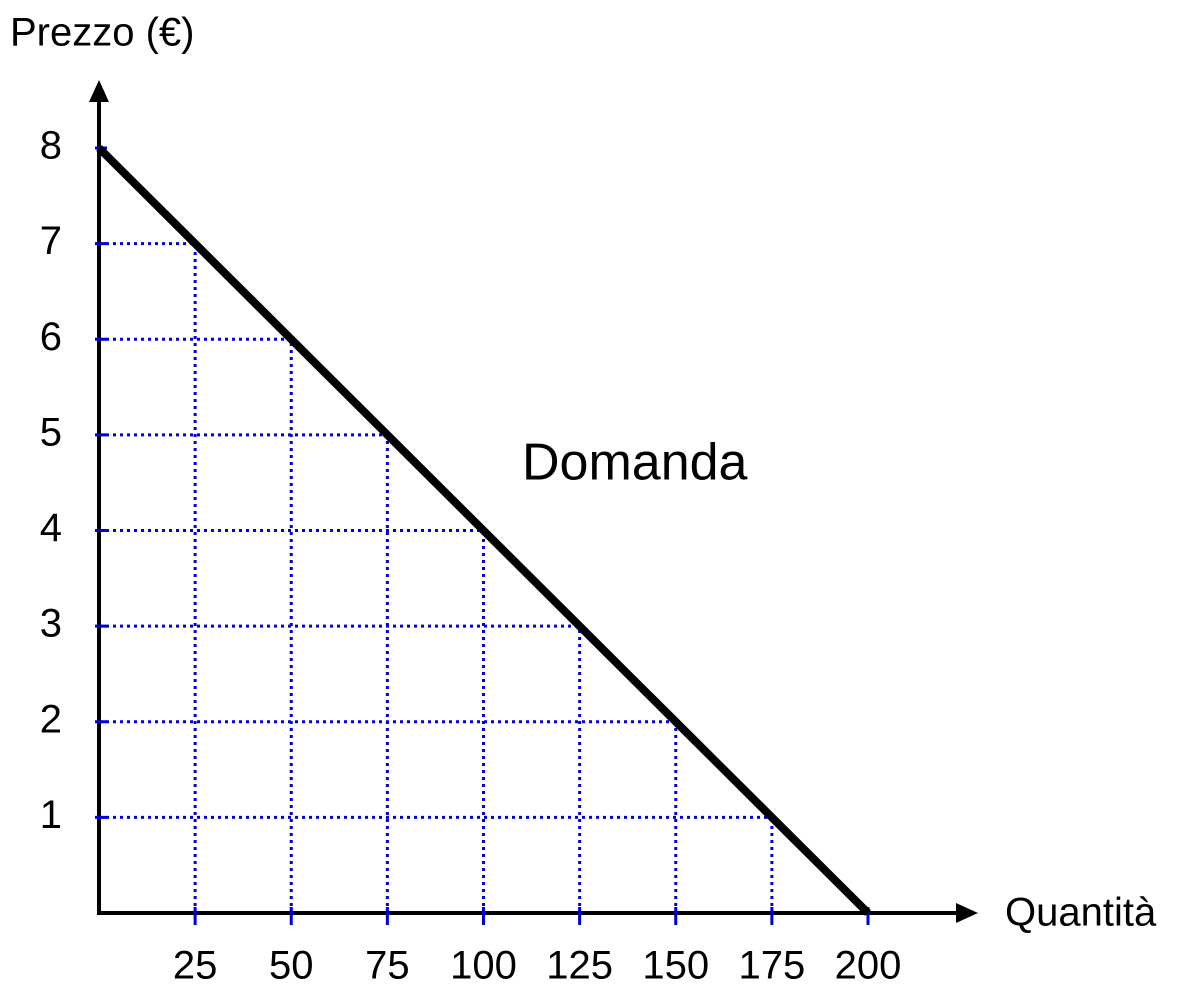  I want to click on y-tick-label: 5, so click(51, 432).